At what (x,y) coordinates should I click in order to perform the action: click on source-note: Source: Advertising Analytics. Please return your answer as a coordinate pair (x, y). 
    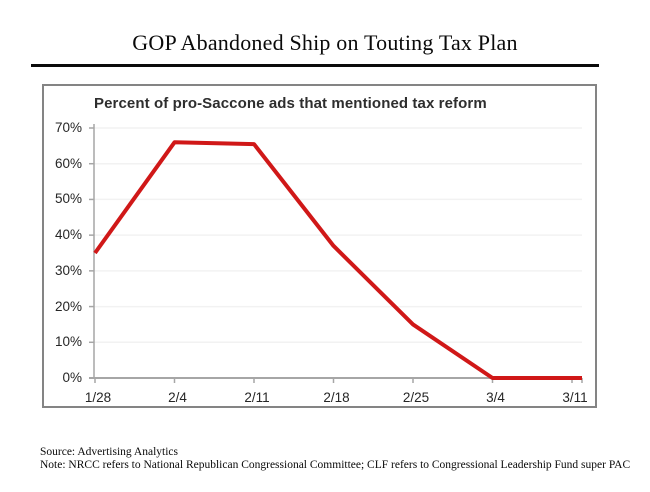
    Looking at the image, I should click on (109, 452).